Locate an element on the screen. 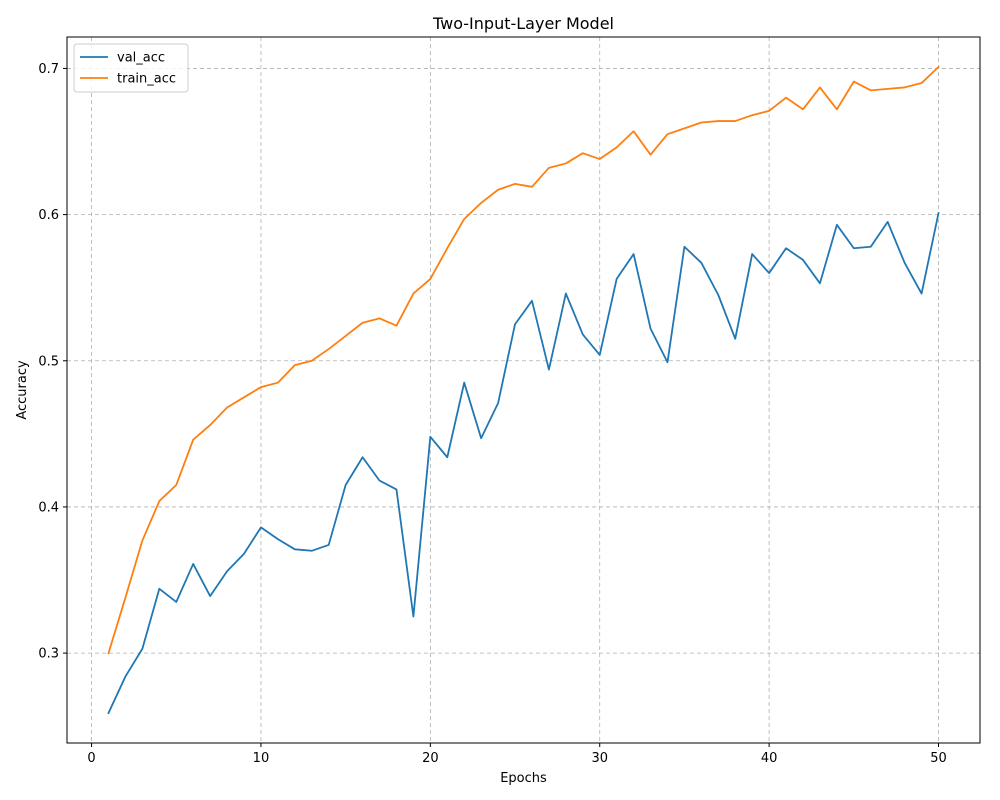  y-tick-label: 0.4 is located at coordinates (48, 507).